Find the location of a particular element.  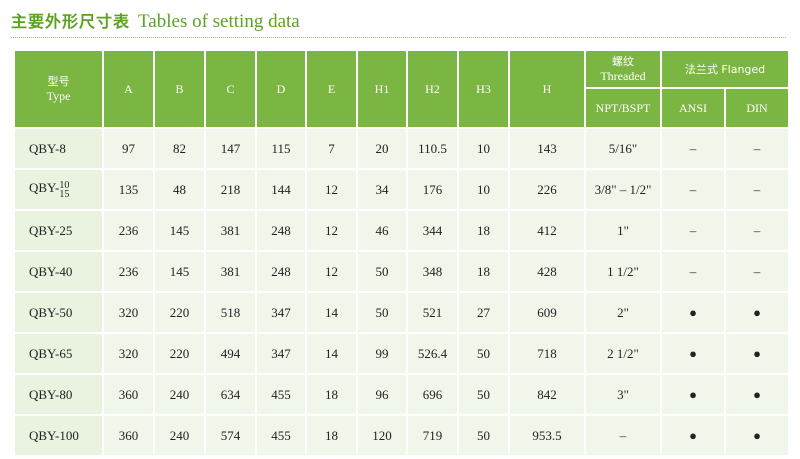

cell-npt: 3/8" – 1/2" is located at coordinates (623, 189).